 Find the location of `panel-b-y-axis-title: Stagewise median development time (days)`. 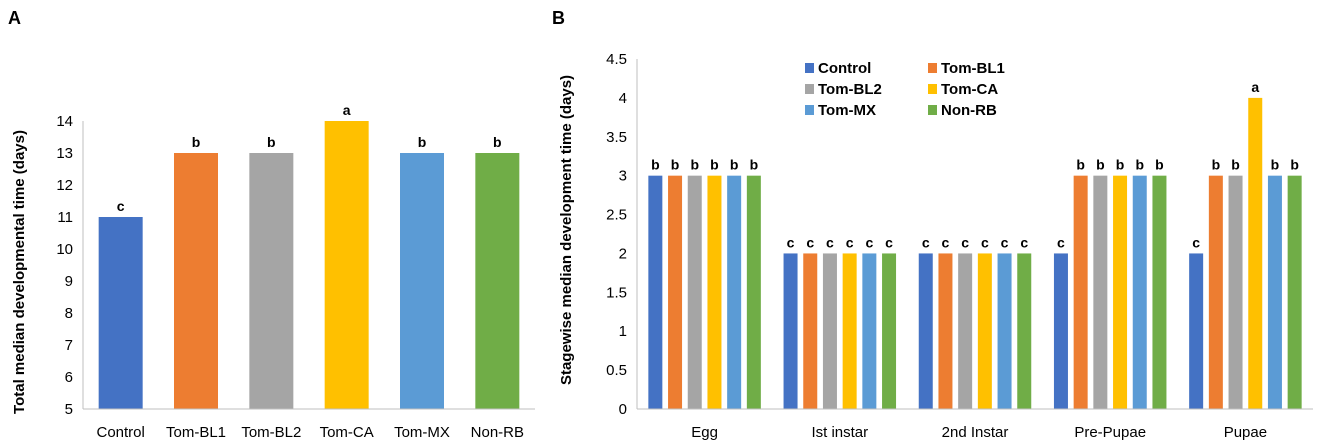

panel-b-y-axis-title: Stagewise median development time (days) is located at coordinates (566, 230).